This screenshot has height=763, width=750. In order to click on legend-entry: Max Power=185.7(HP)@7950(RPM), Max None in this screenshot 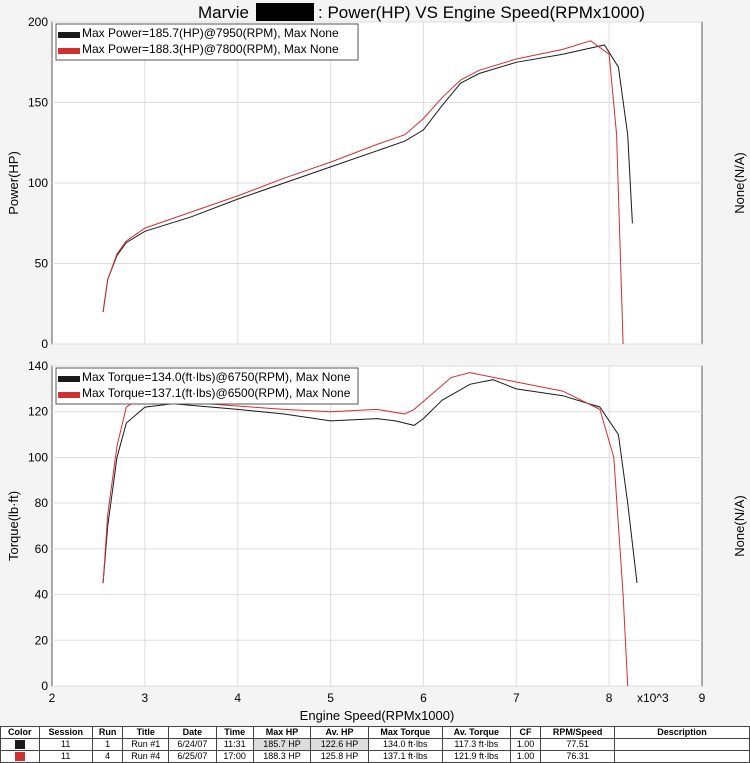, I will do `click(210, 33)`.